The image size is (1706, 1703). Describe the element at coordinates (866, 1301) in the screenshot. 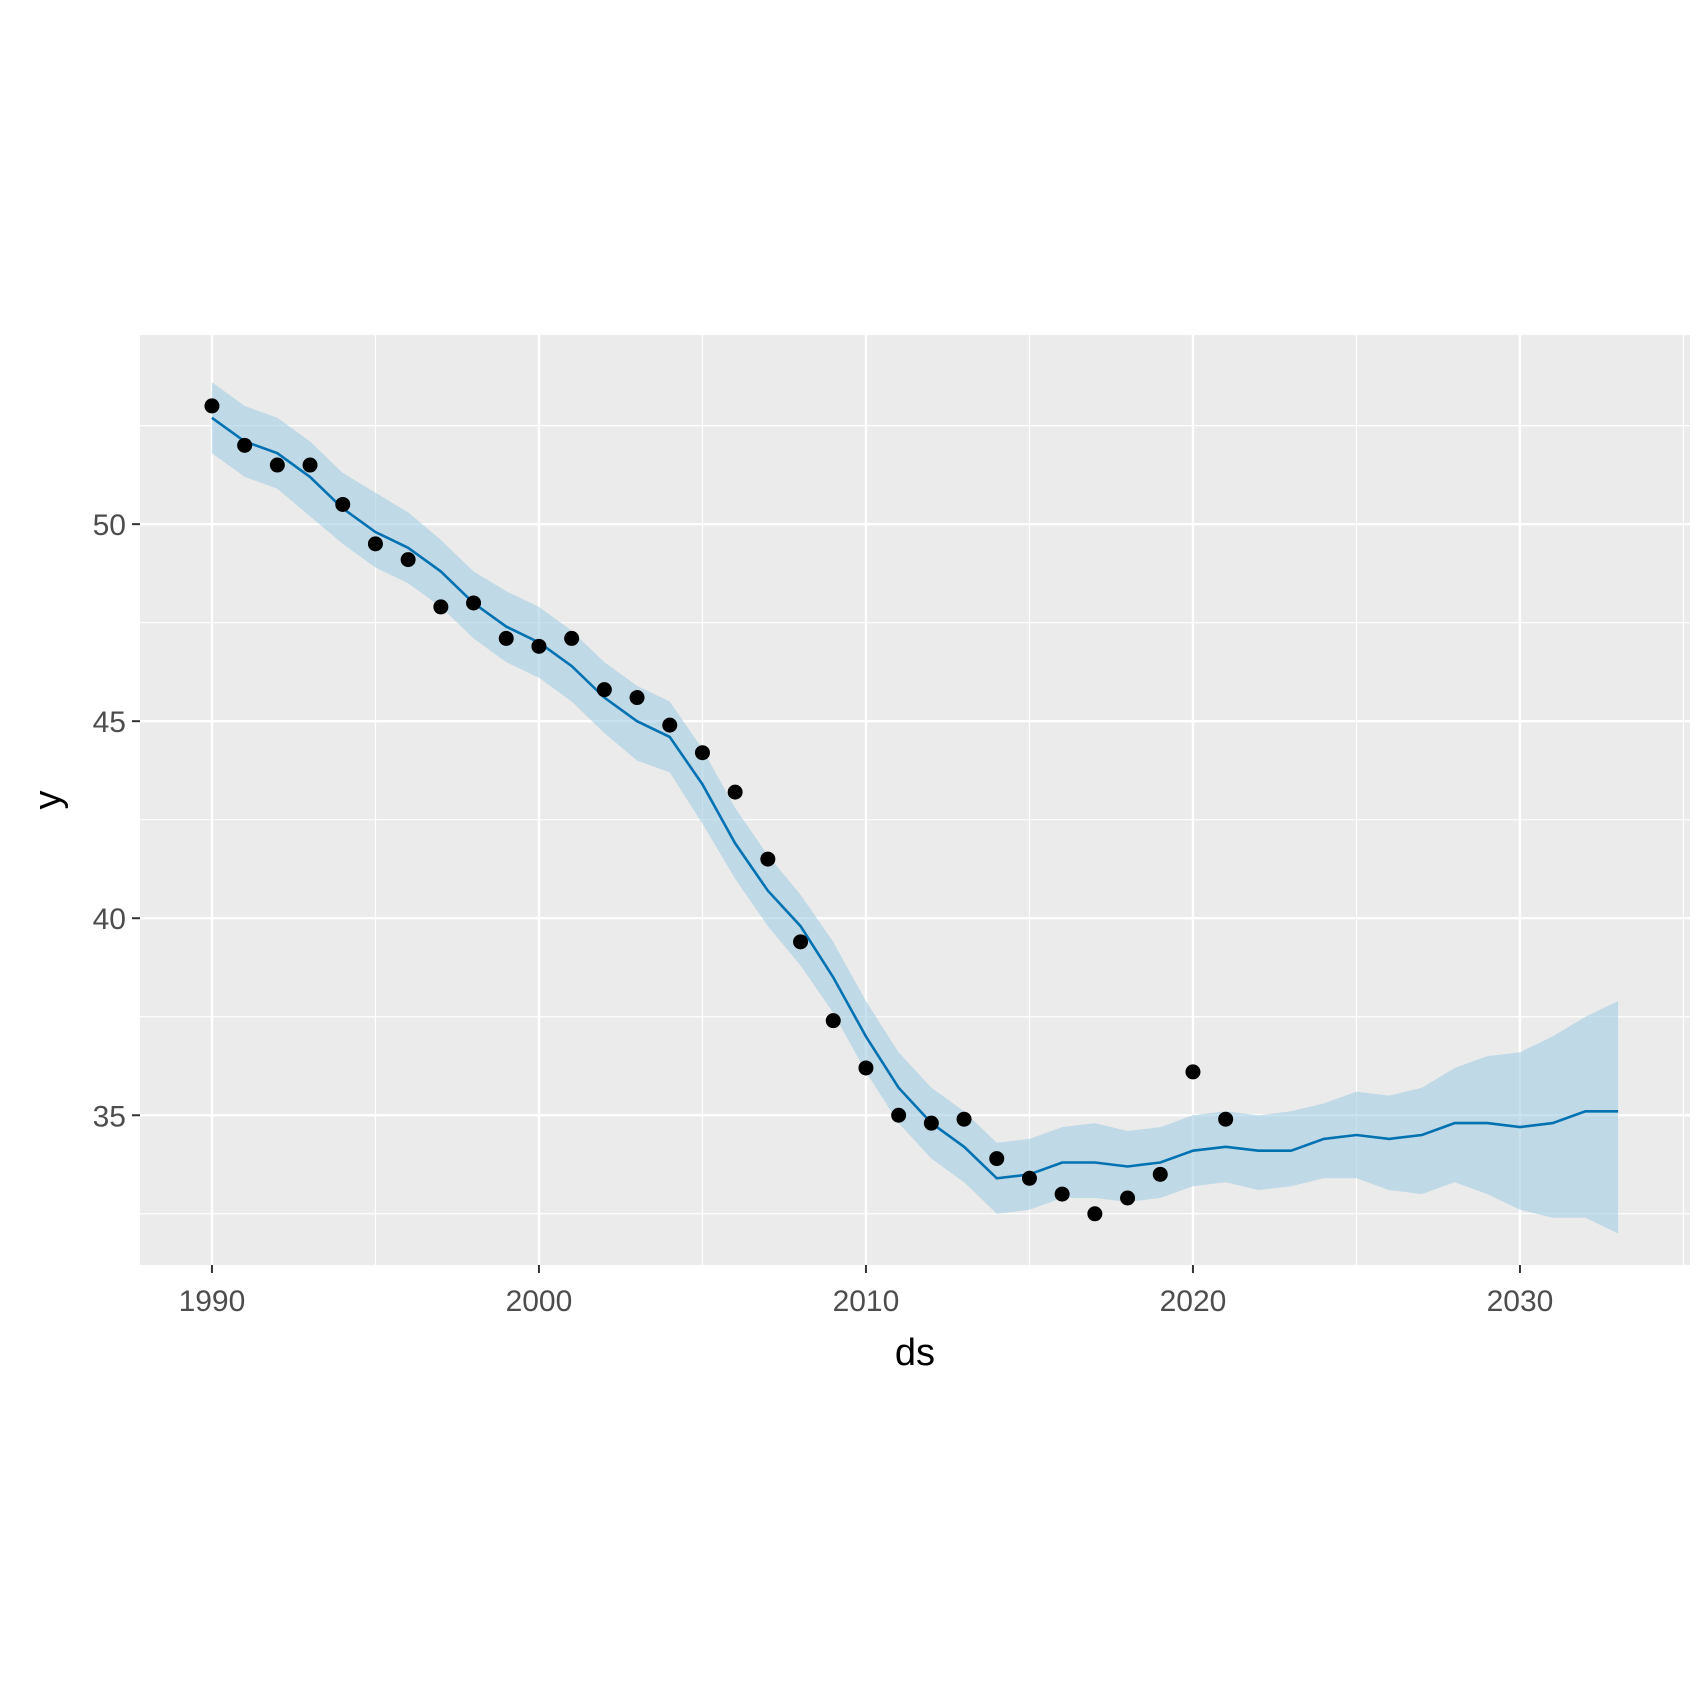

I see `x-tick-label: 2010` at that location.